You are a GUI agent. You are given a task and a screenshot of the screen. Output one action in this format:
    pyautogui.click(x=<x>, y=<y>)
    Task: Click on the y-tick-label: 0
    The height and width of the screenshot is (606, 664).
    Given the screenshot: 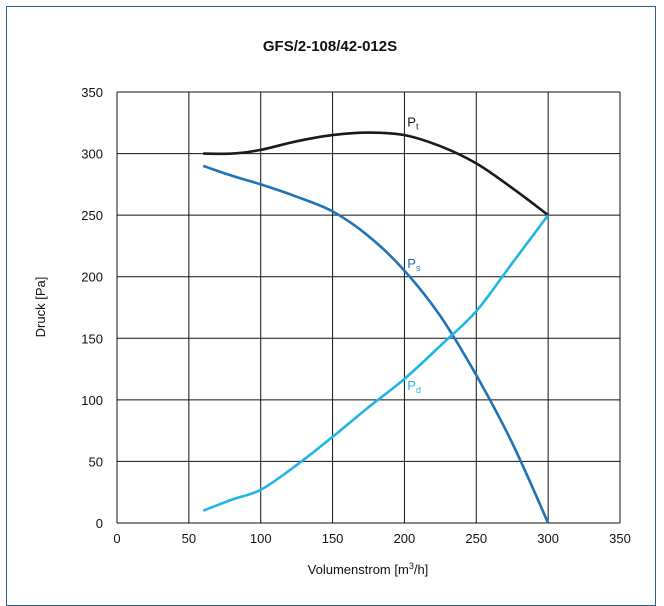 What is the action you would take?
    pyautogui.click(x=99, y=523)
    